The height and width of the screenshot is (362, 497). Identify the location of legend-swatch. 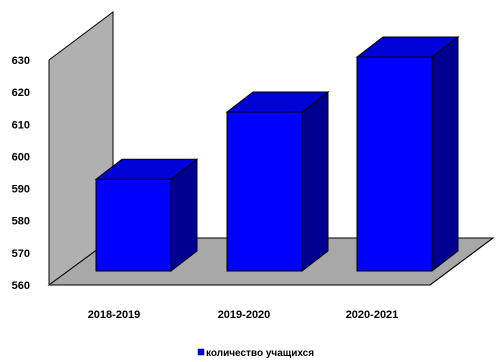
(201, 352).